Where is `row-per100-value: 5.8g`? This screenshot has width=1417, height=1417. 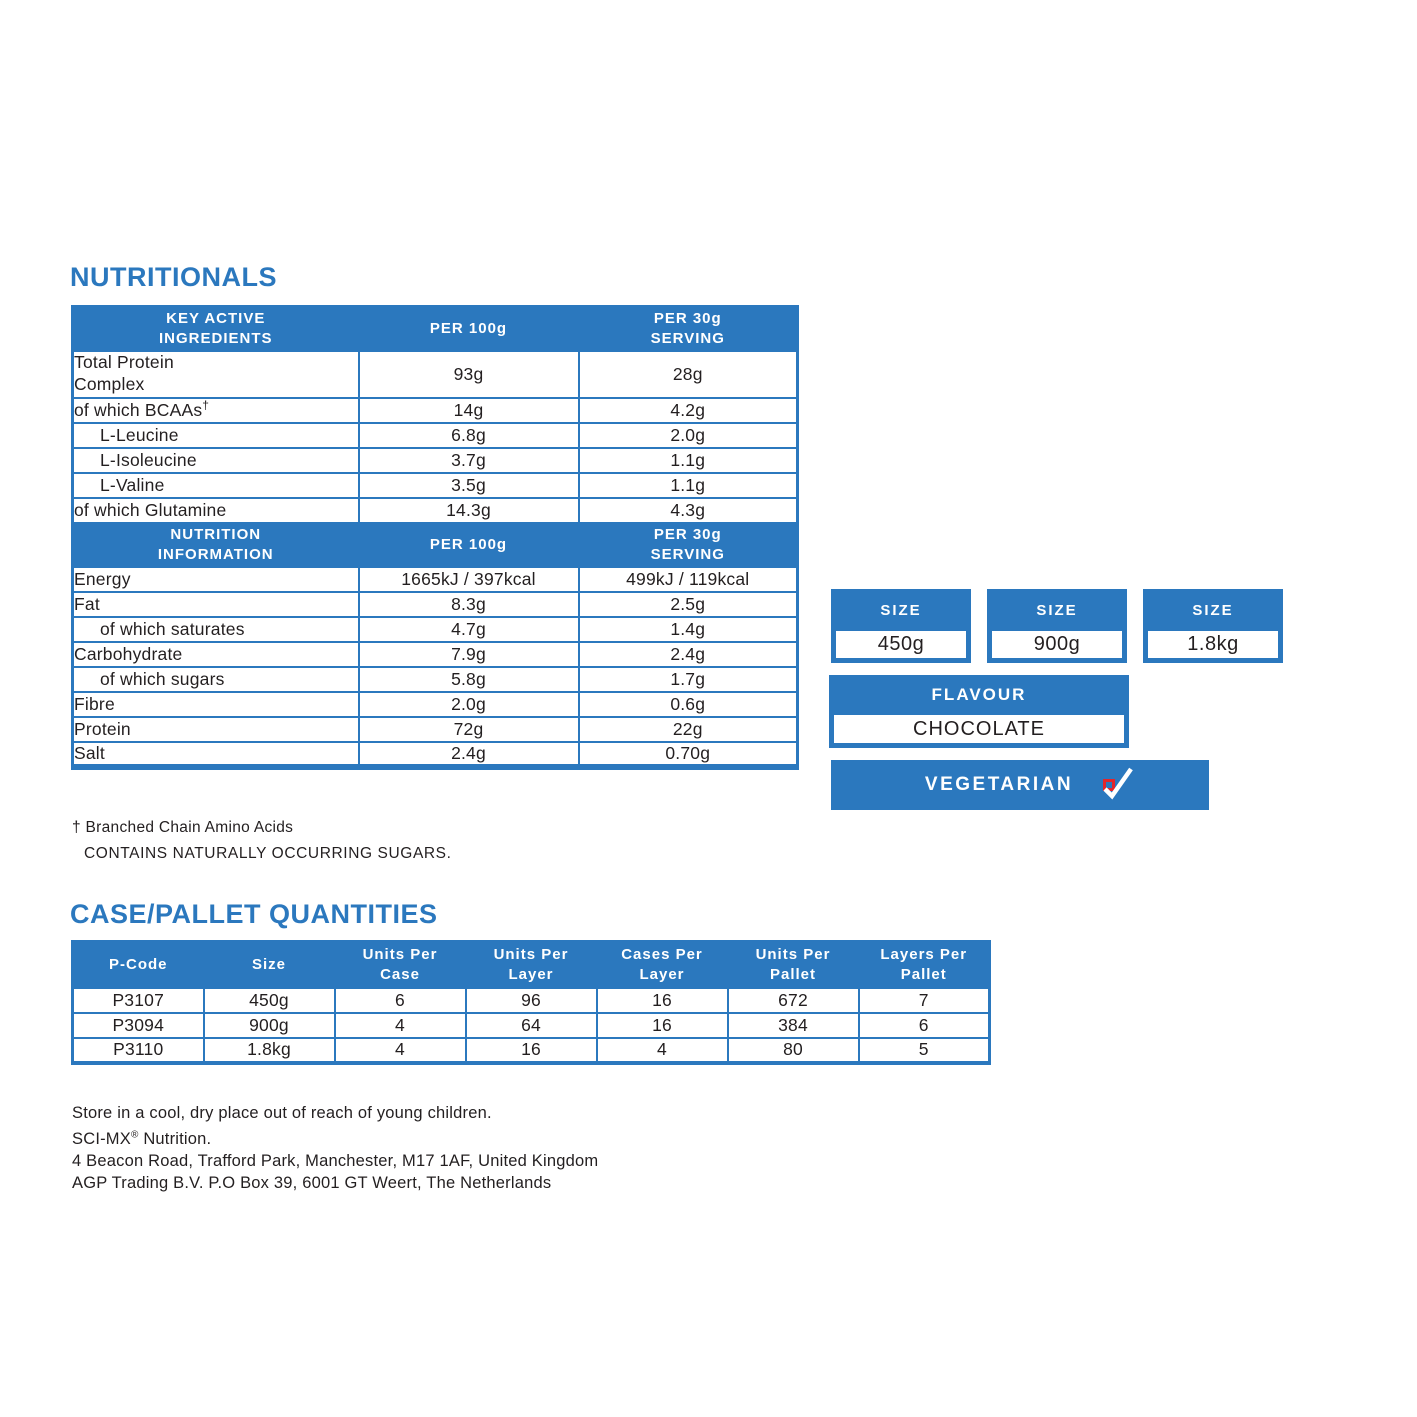
row-per100-value: 5.8g is located at coordinates (468, 679).